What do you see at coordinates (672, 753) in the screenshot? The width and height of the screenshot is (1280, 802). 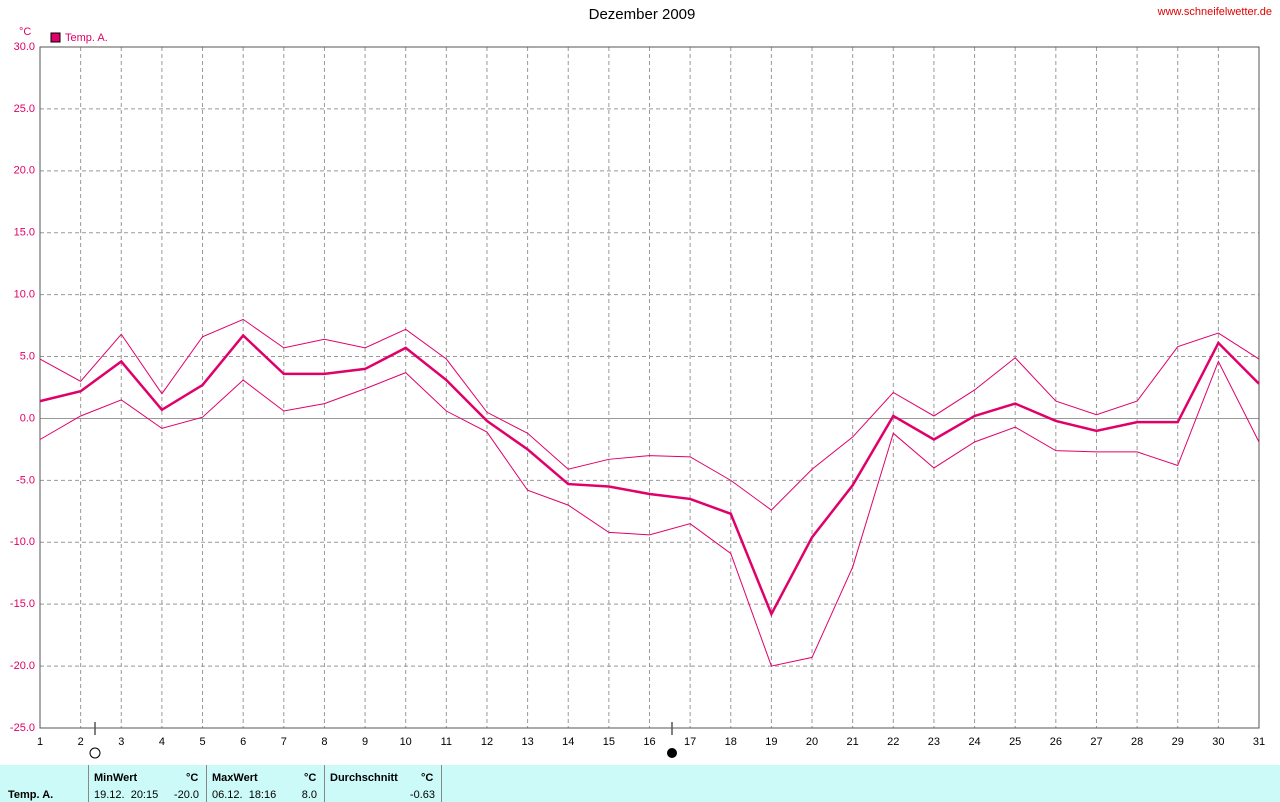 I see `full-moon` at bounding box center [672, 753].